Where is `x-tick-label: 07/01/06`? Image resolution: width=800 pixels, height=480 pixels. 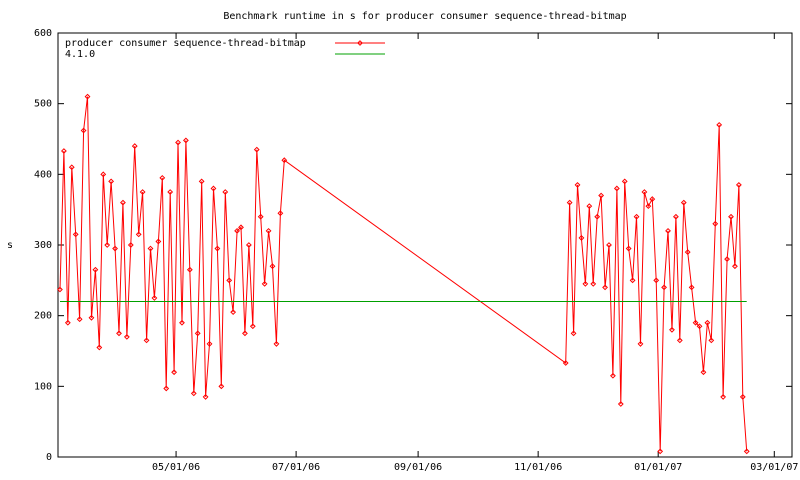
x-tick-label: 07/01/06 is located at coordinates (296, 467).